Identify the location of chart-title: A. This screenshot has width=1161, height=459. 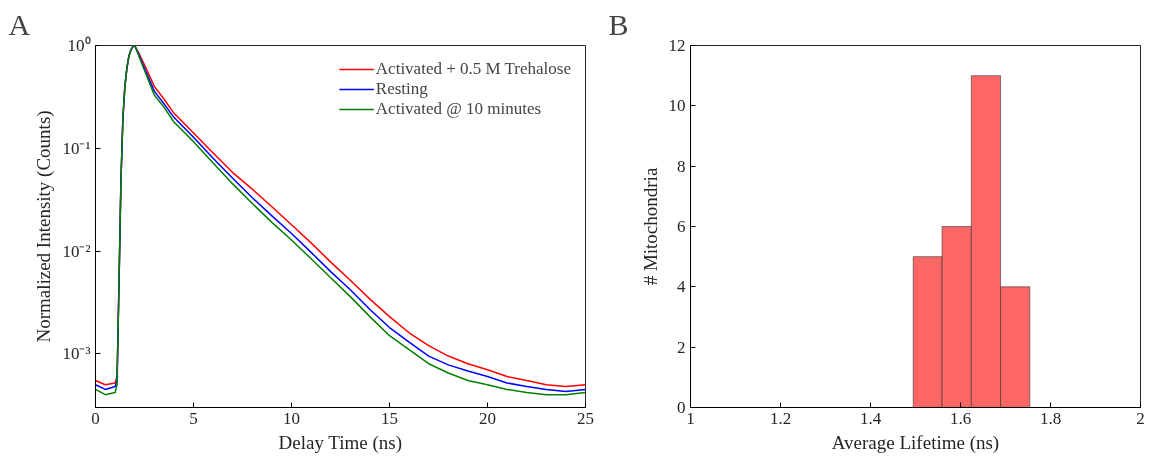
(19, 24).